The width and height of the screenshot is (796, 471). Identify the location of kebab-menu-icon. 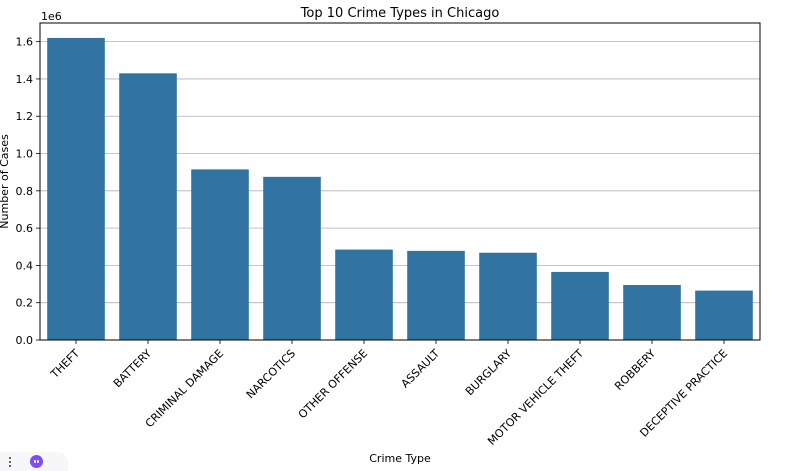
(10, 461).